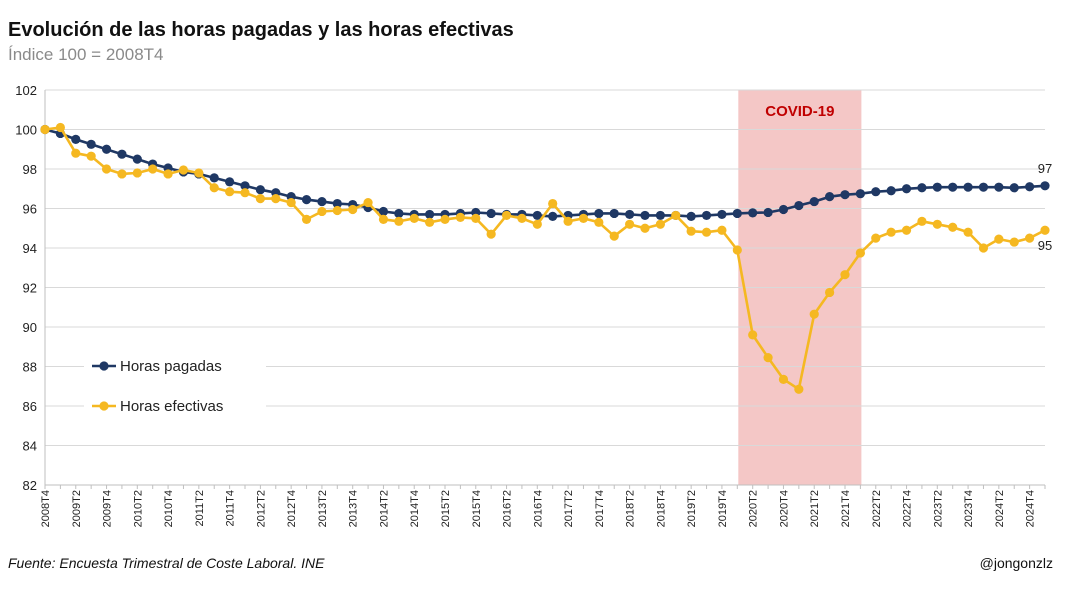  I want to click on x-tick-label: 2020T2, so click(754, 508).